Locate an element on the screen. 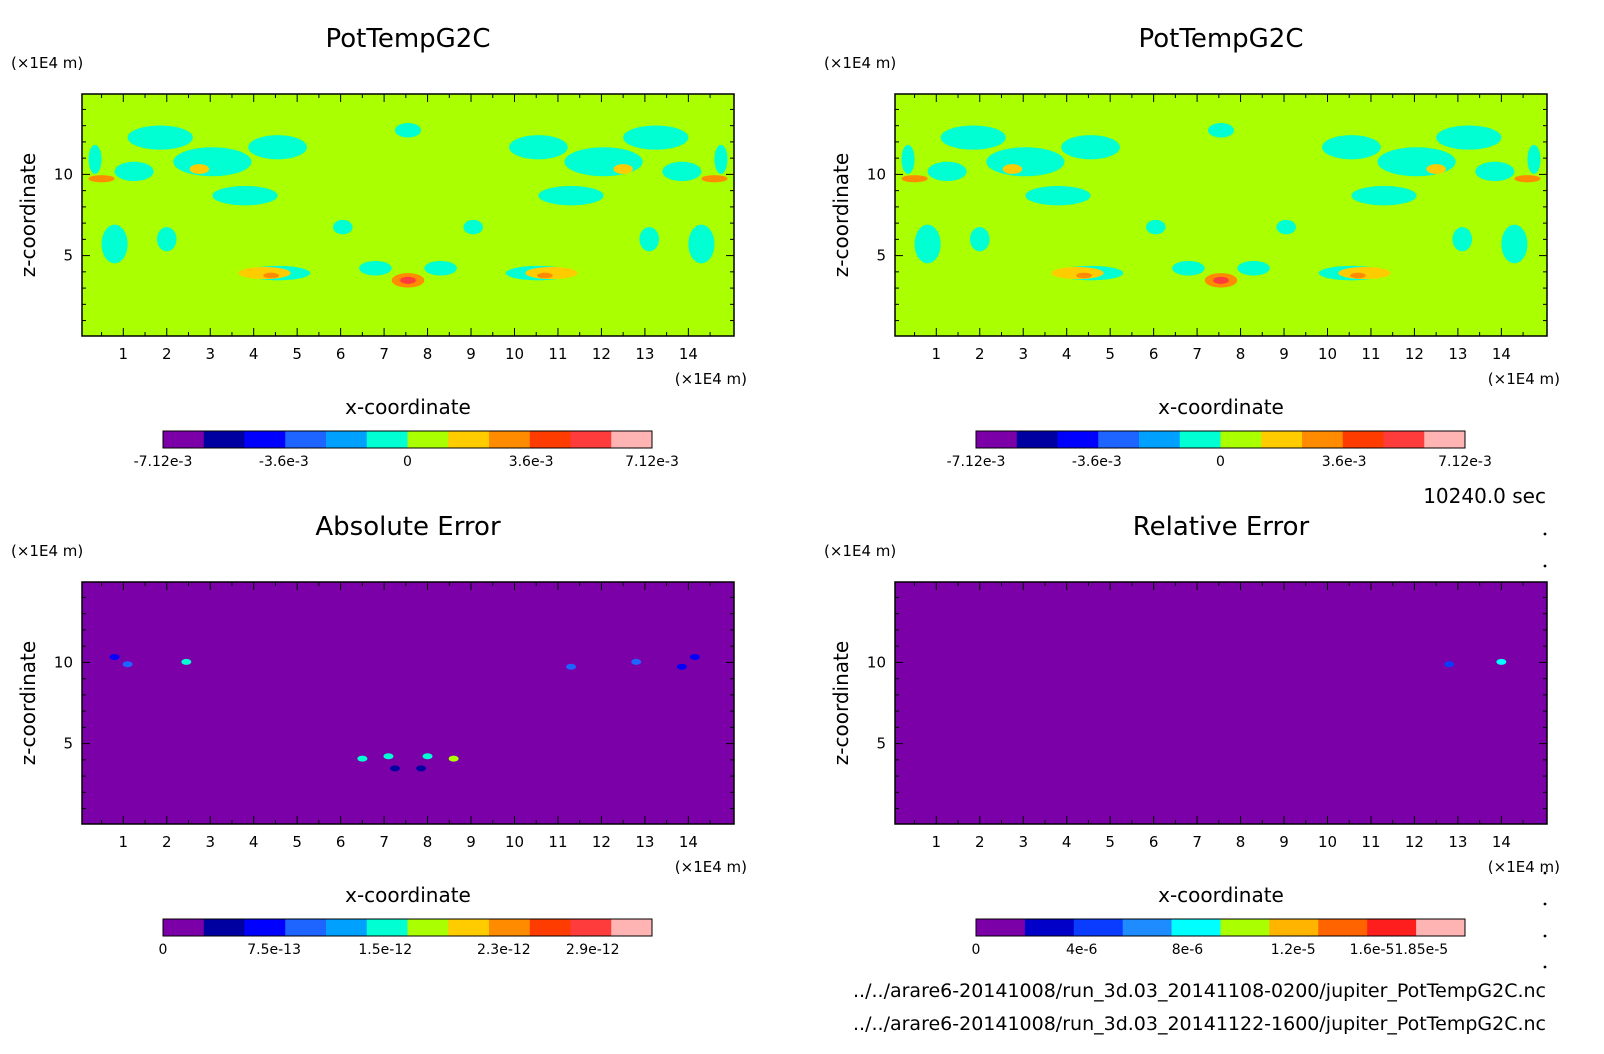 The height and width of the screenshot is (1054, 1604). plot-frame is located at coordinates (408, 703).